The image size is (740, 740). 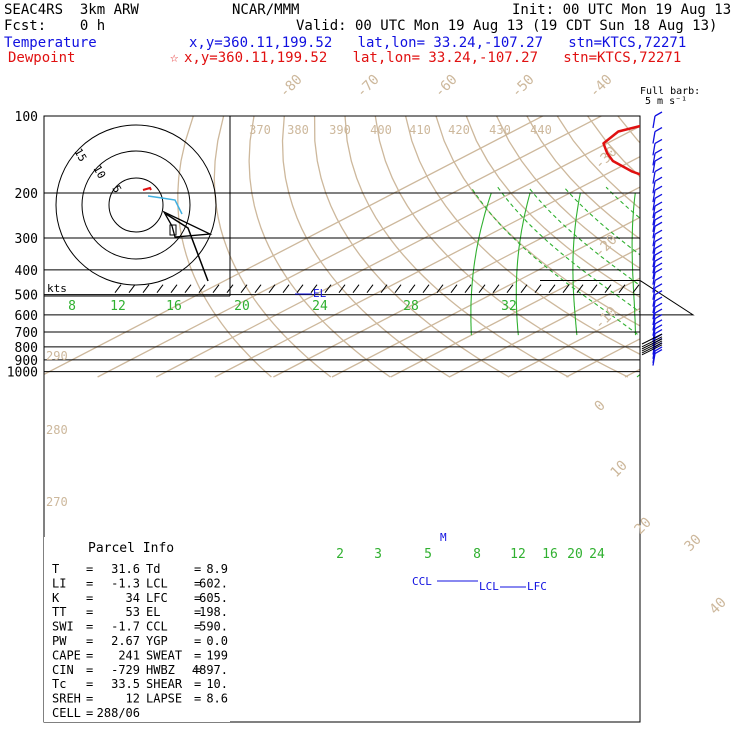 What do you see at coordinates (125, 684) in the screenshot?
I see `parcel-value: 33.5` at bounding box center [125, 684].